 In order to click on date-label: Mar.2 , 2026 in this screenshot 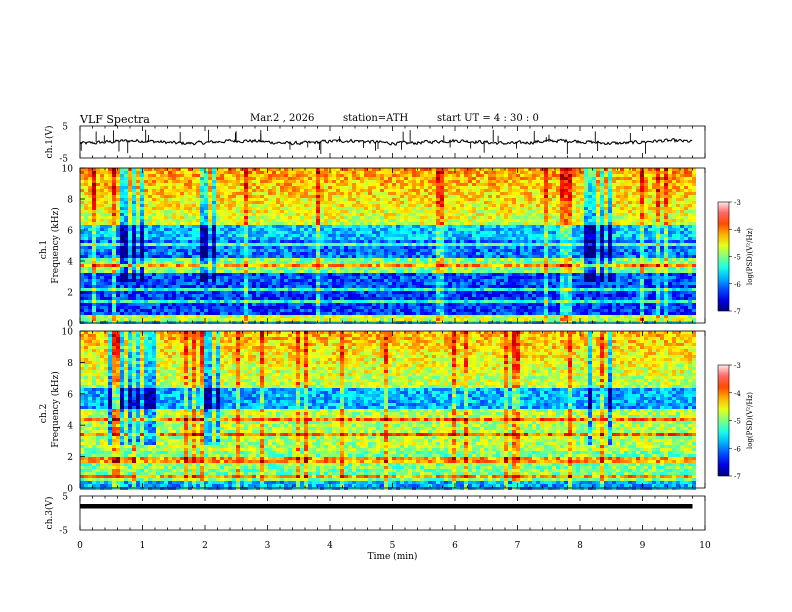, I will do `click(282, 118)`.